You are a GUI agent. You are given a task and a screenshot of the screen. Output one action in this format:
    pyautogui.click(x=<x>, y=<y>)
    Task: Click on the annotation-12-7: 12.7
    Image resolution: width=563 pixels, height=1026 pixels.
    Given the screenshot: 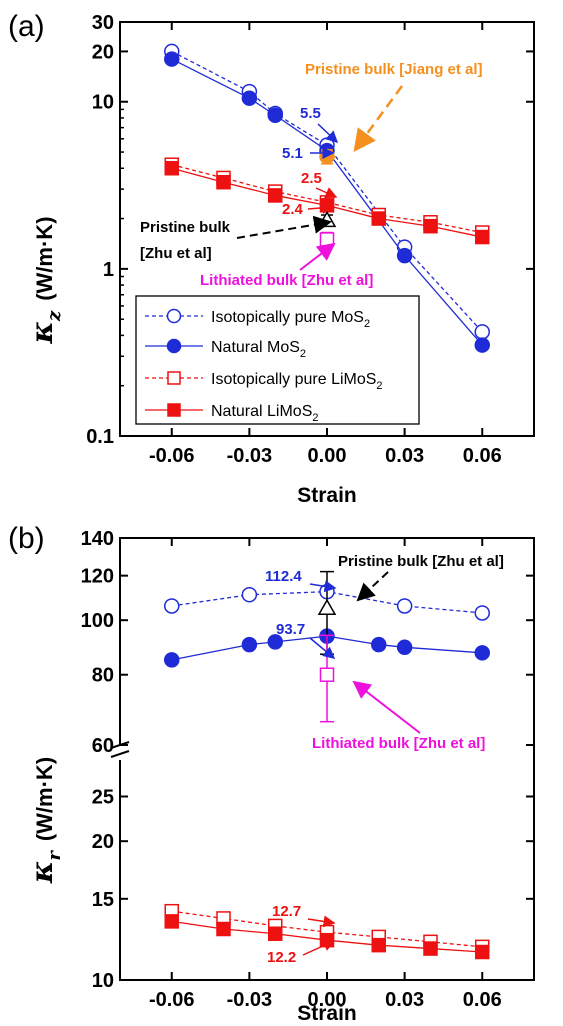 What is the action you would take?
    pyautogui.click(x=286, y=911)
    